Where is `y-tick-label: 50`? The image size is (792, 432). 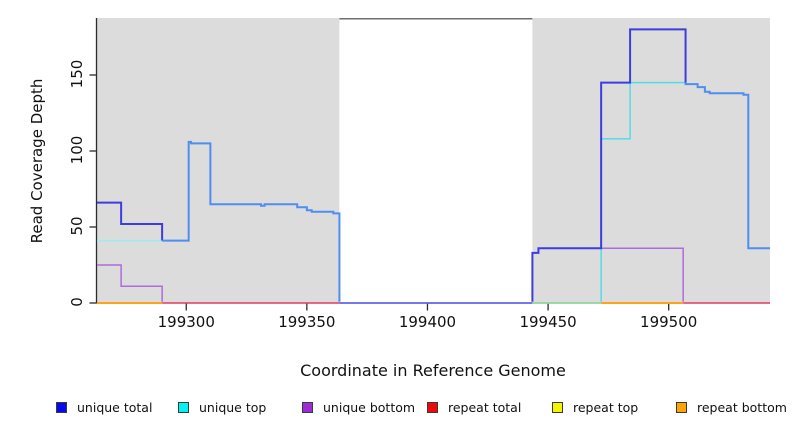 y-tick-label: 50 is located at coordinates (77, 226).